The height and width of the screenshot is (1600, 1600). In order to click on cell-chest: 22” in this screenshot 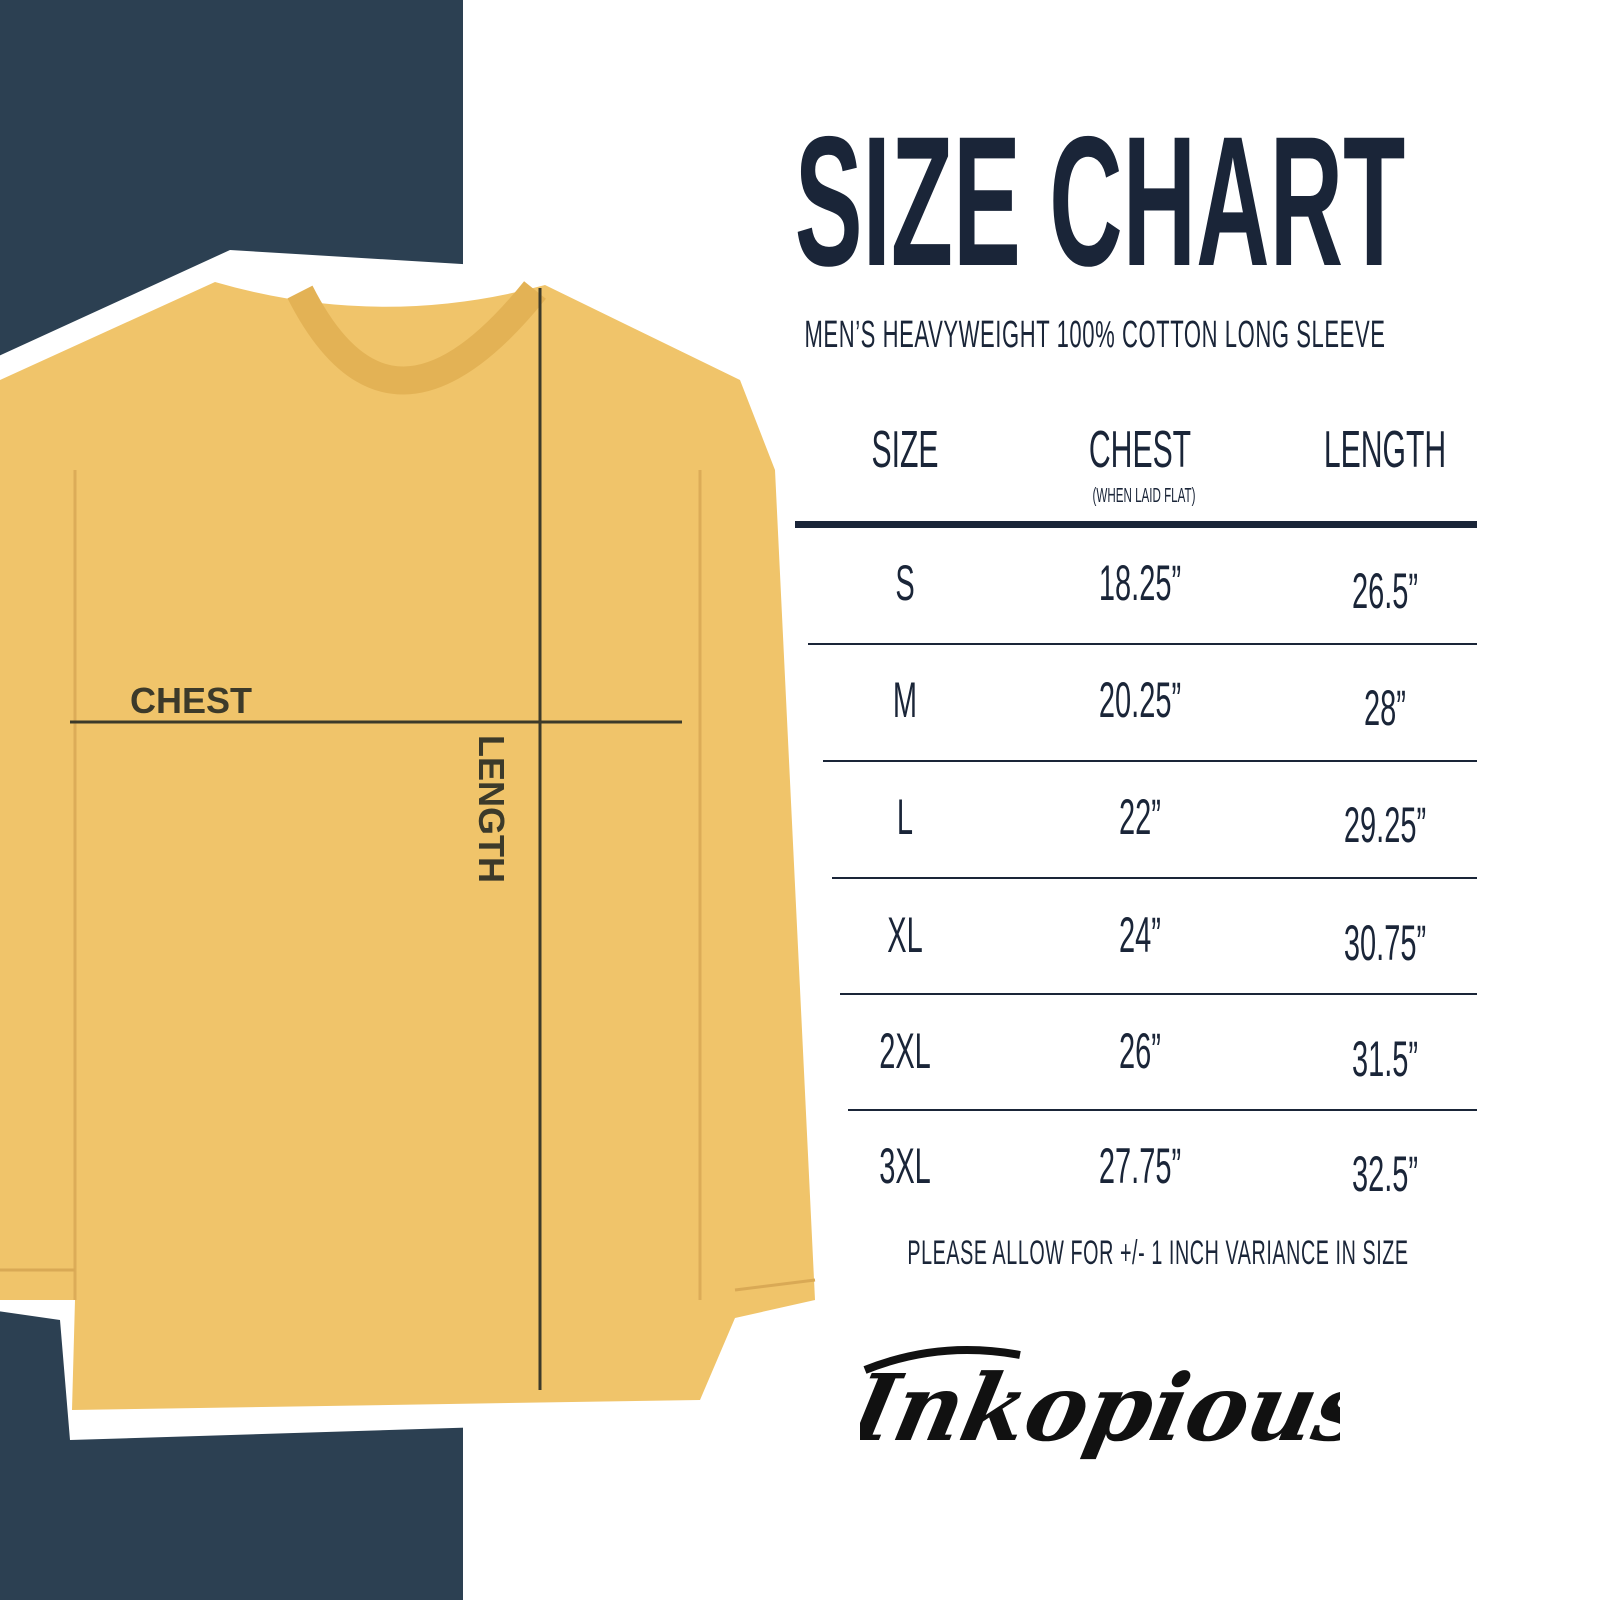, I will do `click(1140, 817)`.